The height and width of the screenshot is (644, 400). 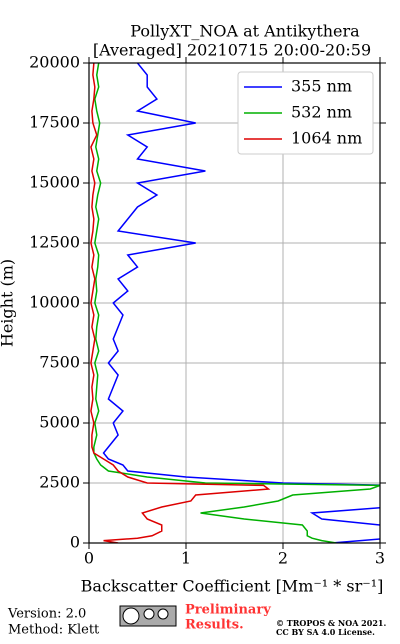 I want to click on legend-label: 532 nm, so click(x=321, y=112).